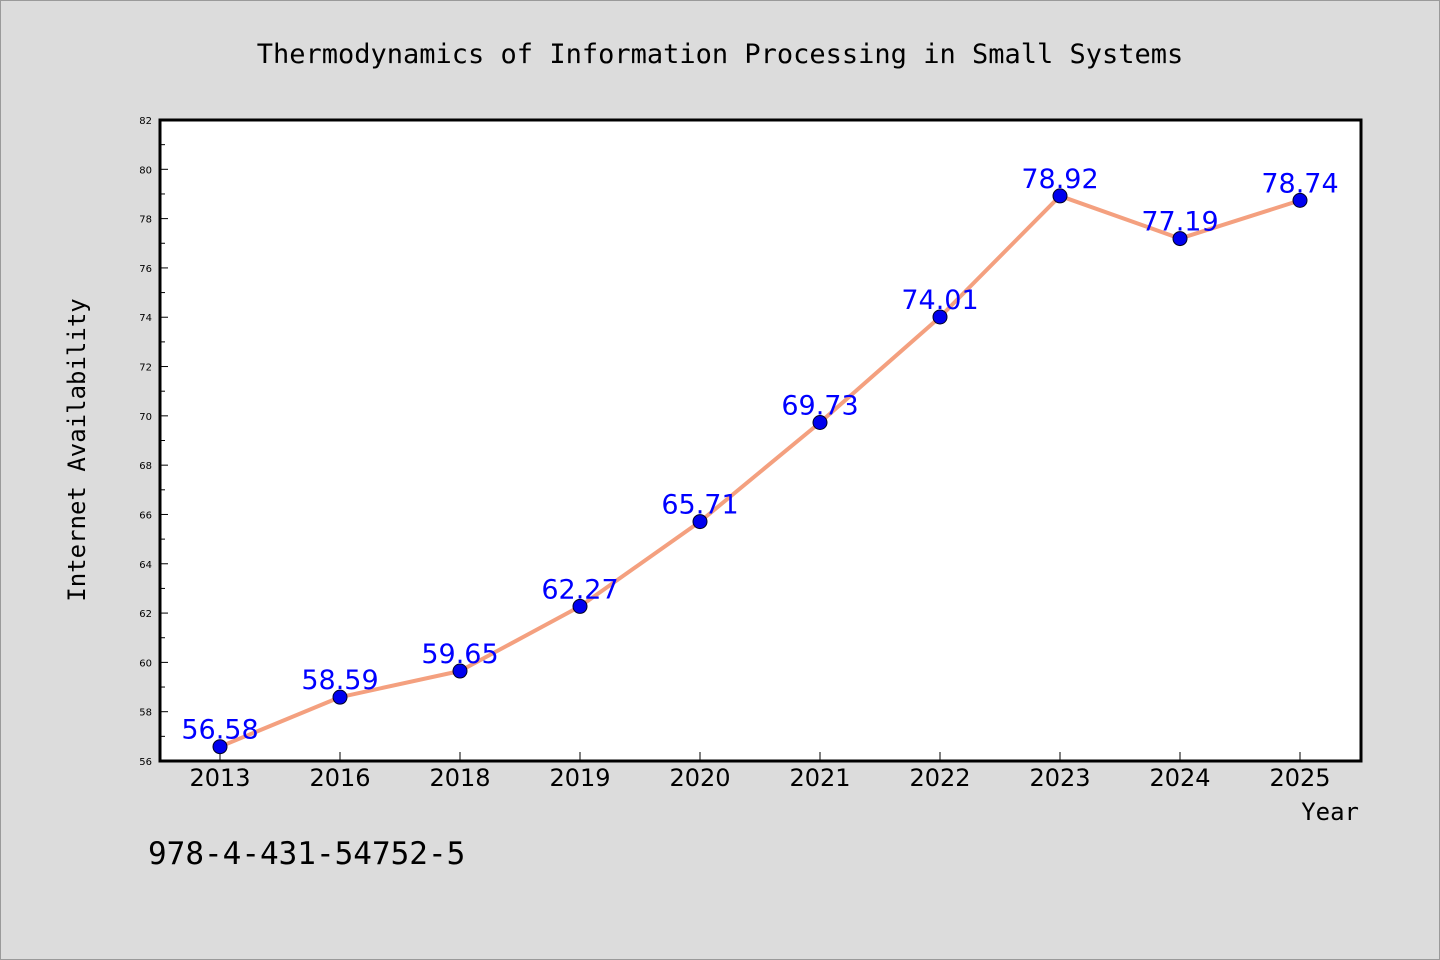 This screenshot has width=1440, height=960. What do you see at coordinates (939, 300) in the screenshot?
I see `data-label: 74.01` at bounding box center [939, 300].